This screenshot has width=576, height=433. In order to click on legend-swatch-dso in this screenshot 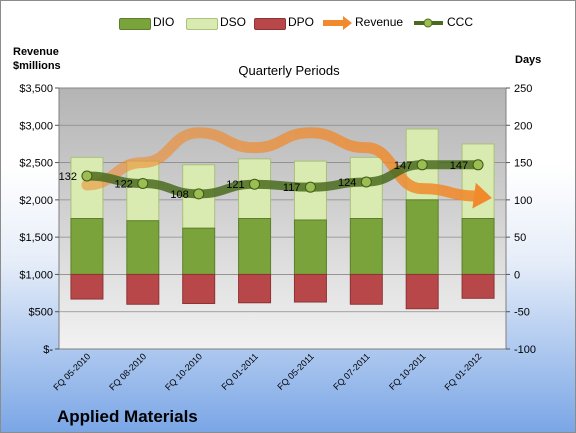, I will do `click(202, 24)`.